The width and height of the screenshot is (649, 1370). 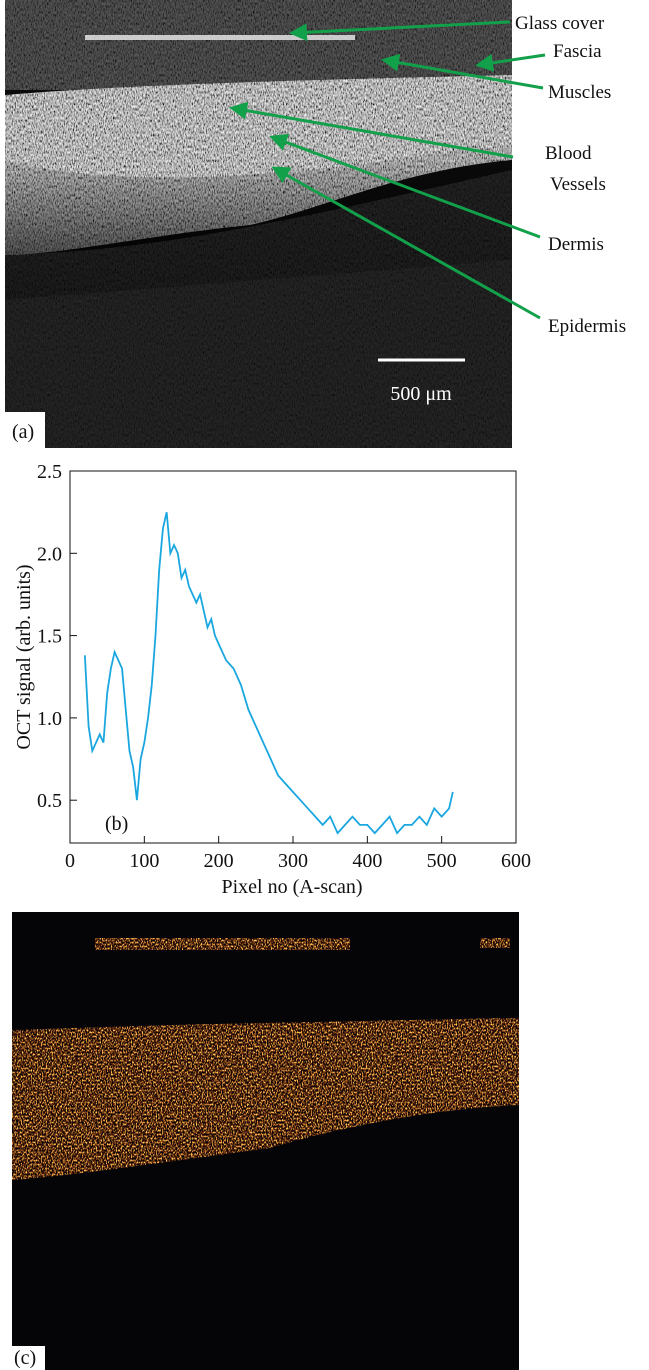 I want to click on x-tick-label: 400, so click(x=367, y=861).